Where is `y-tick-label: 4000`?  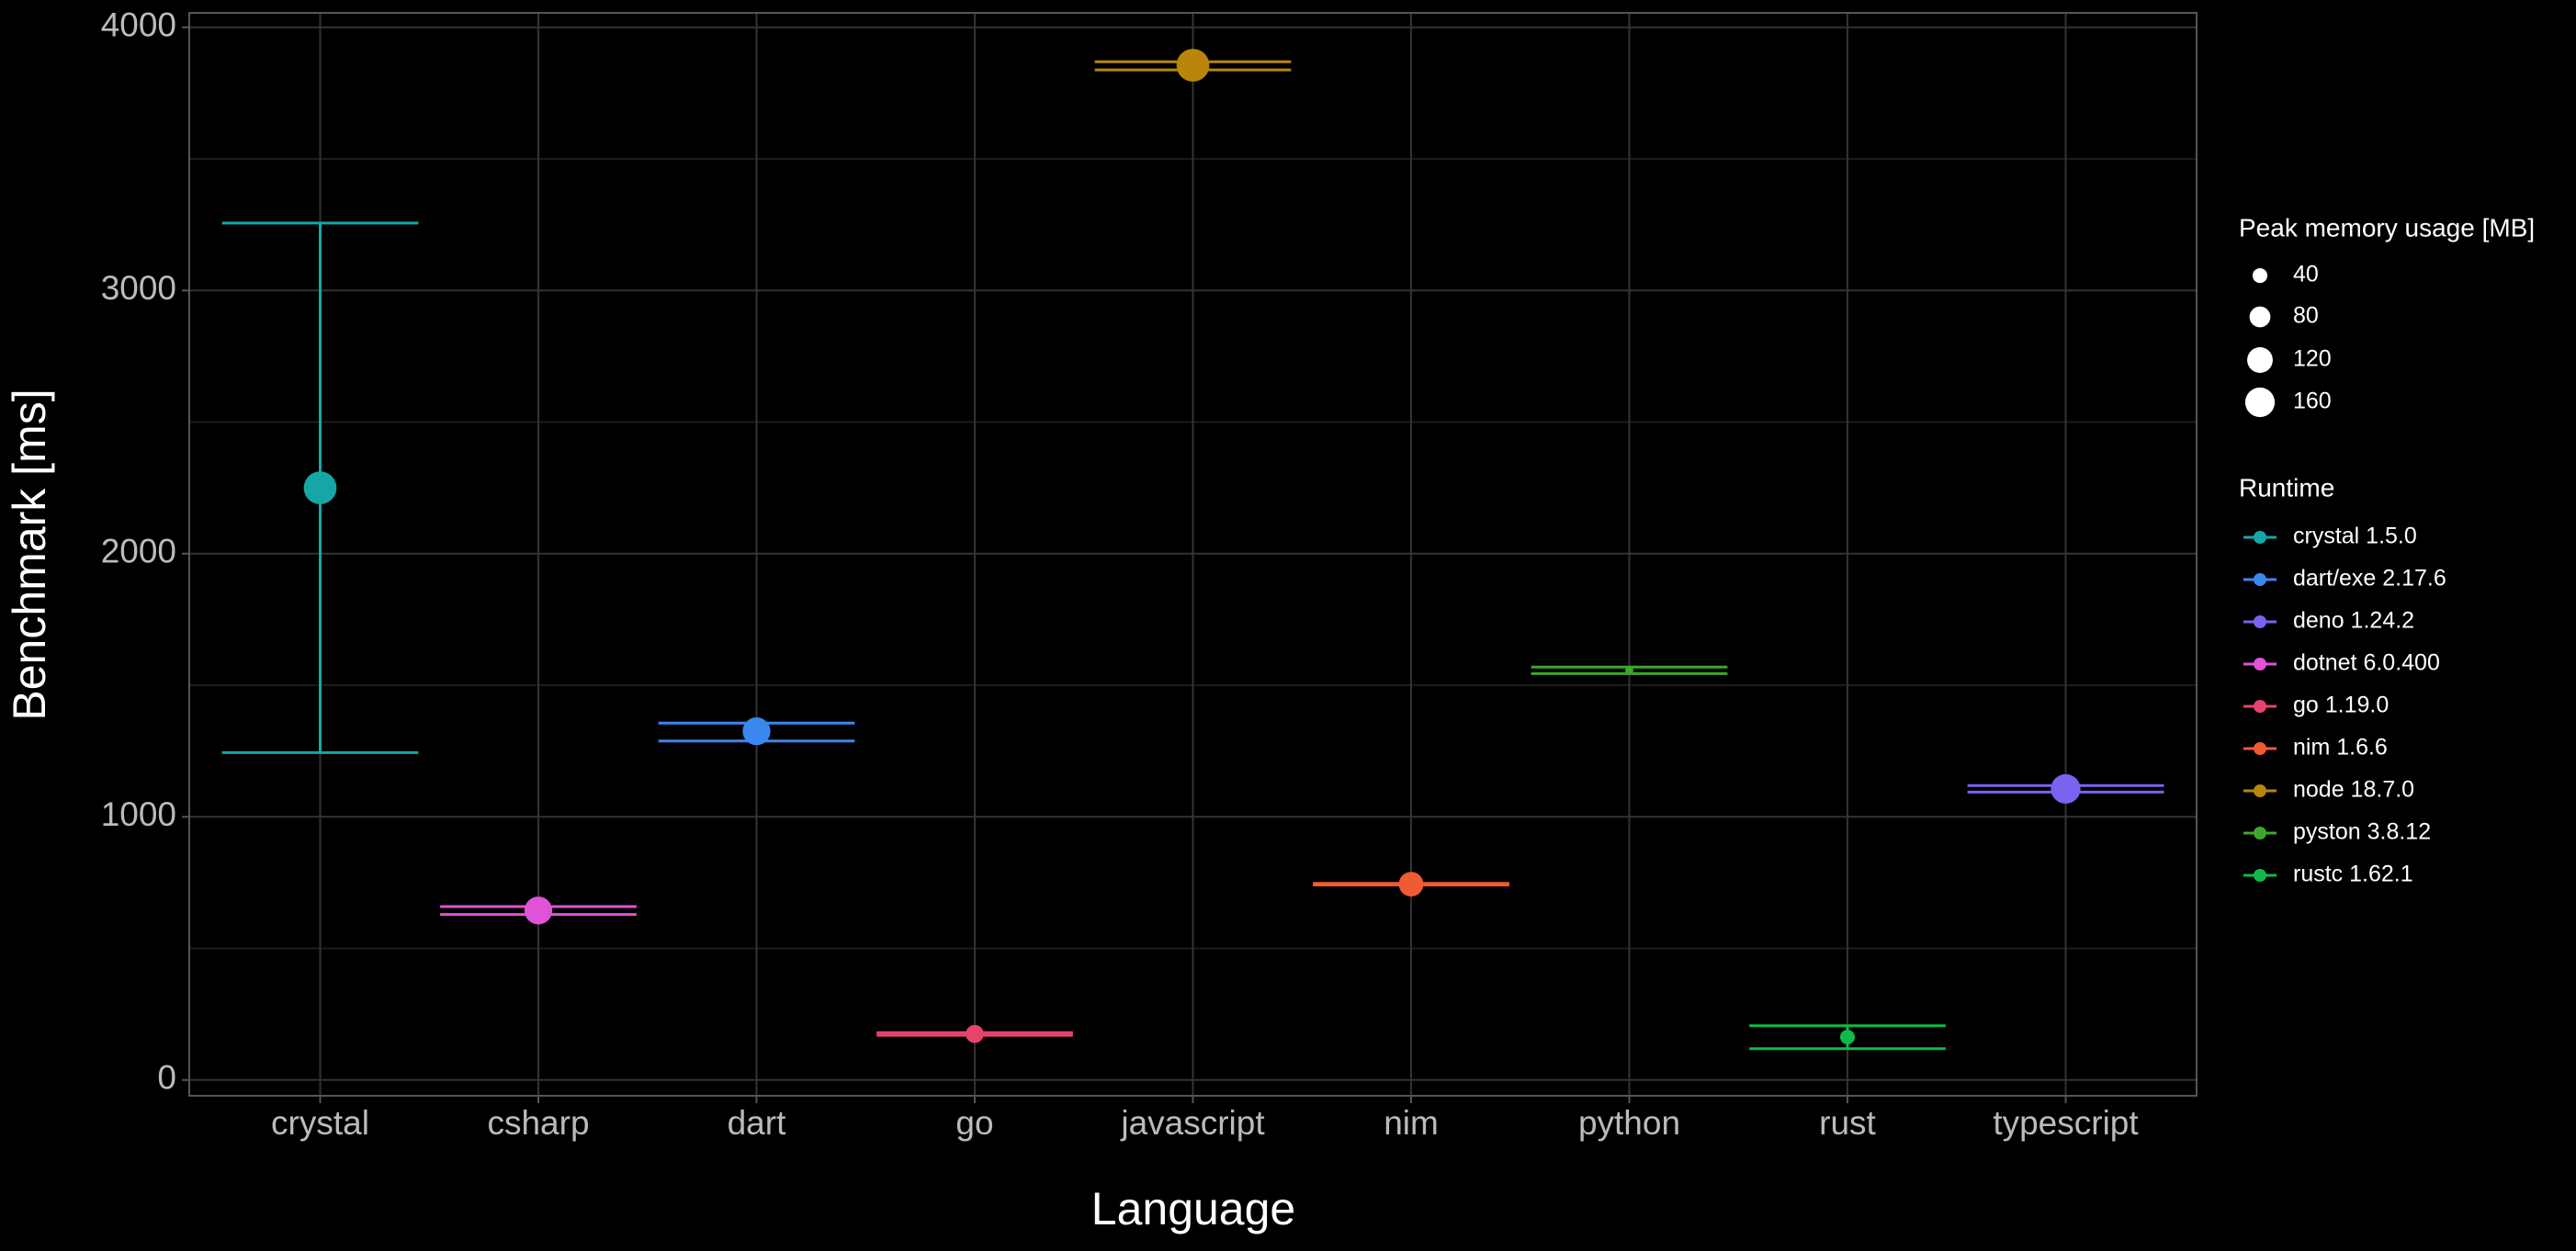 y-tick-label: 4000 is located at coordinates (138, 25).